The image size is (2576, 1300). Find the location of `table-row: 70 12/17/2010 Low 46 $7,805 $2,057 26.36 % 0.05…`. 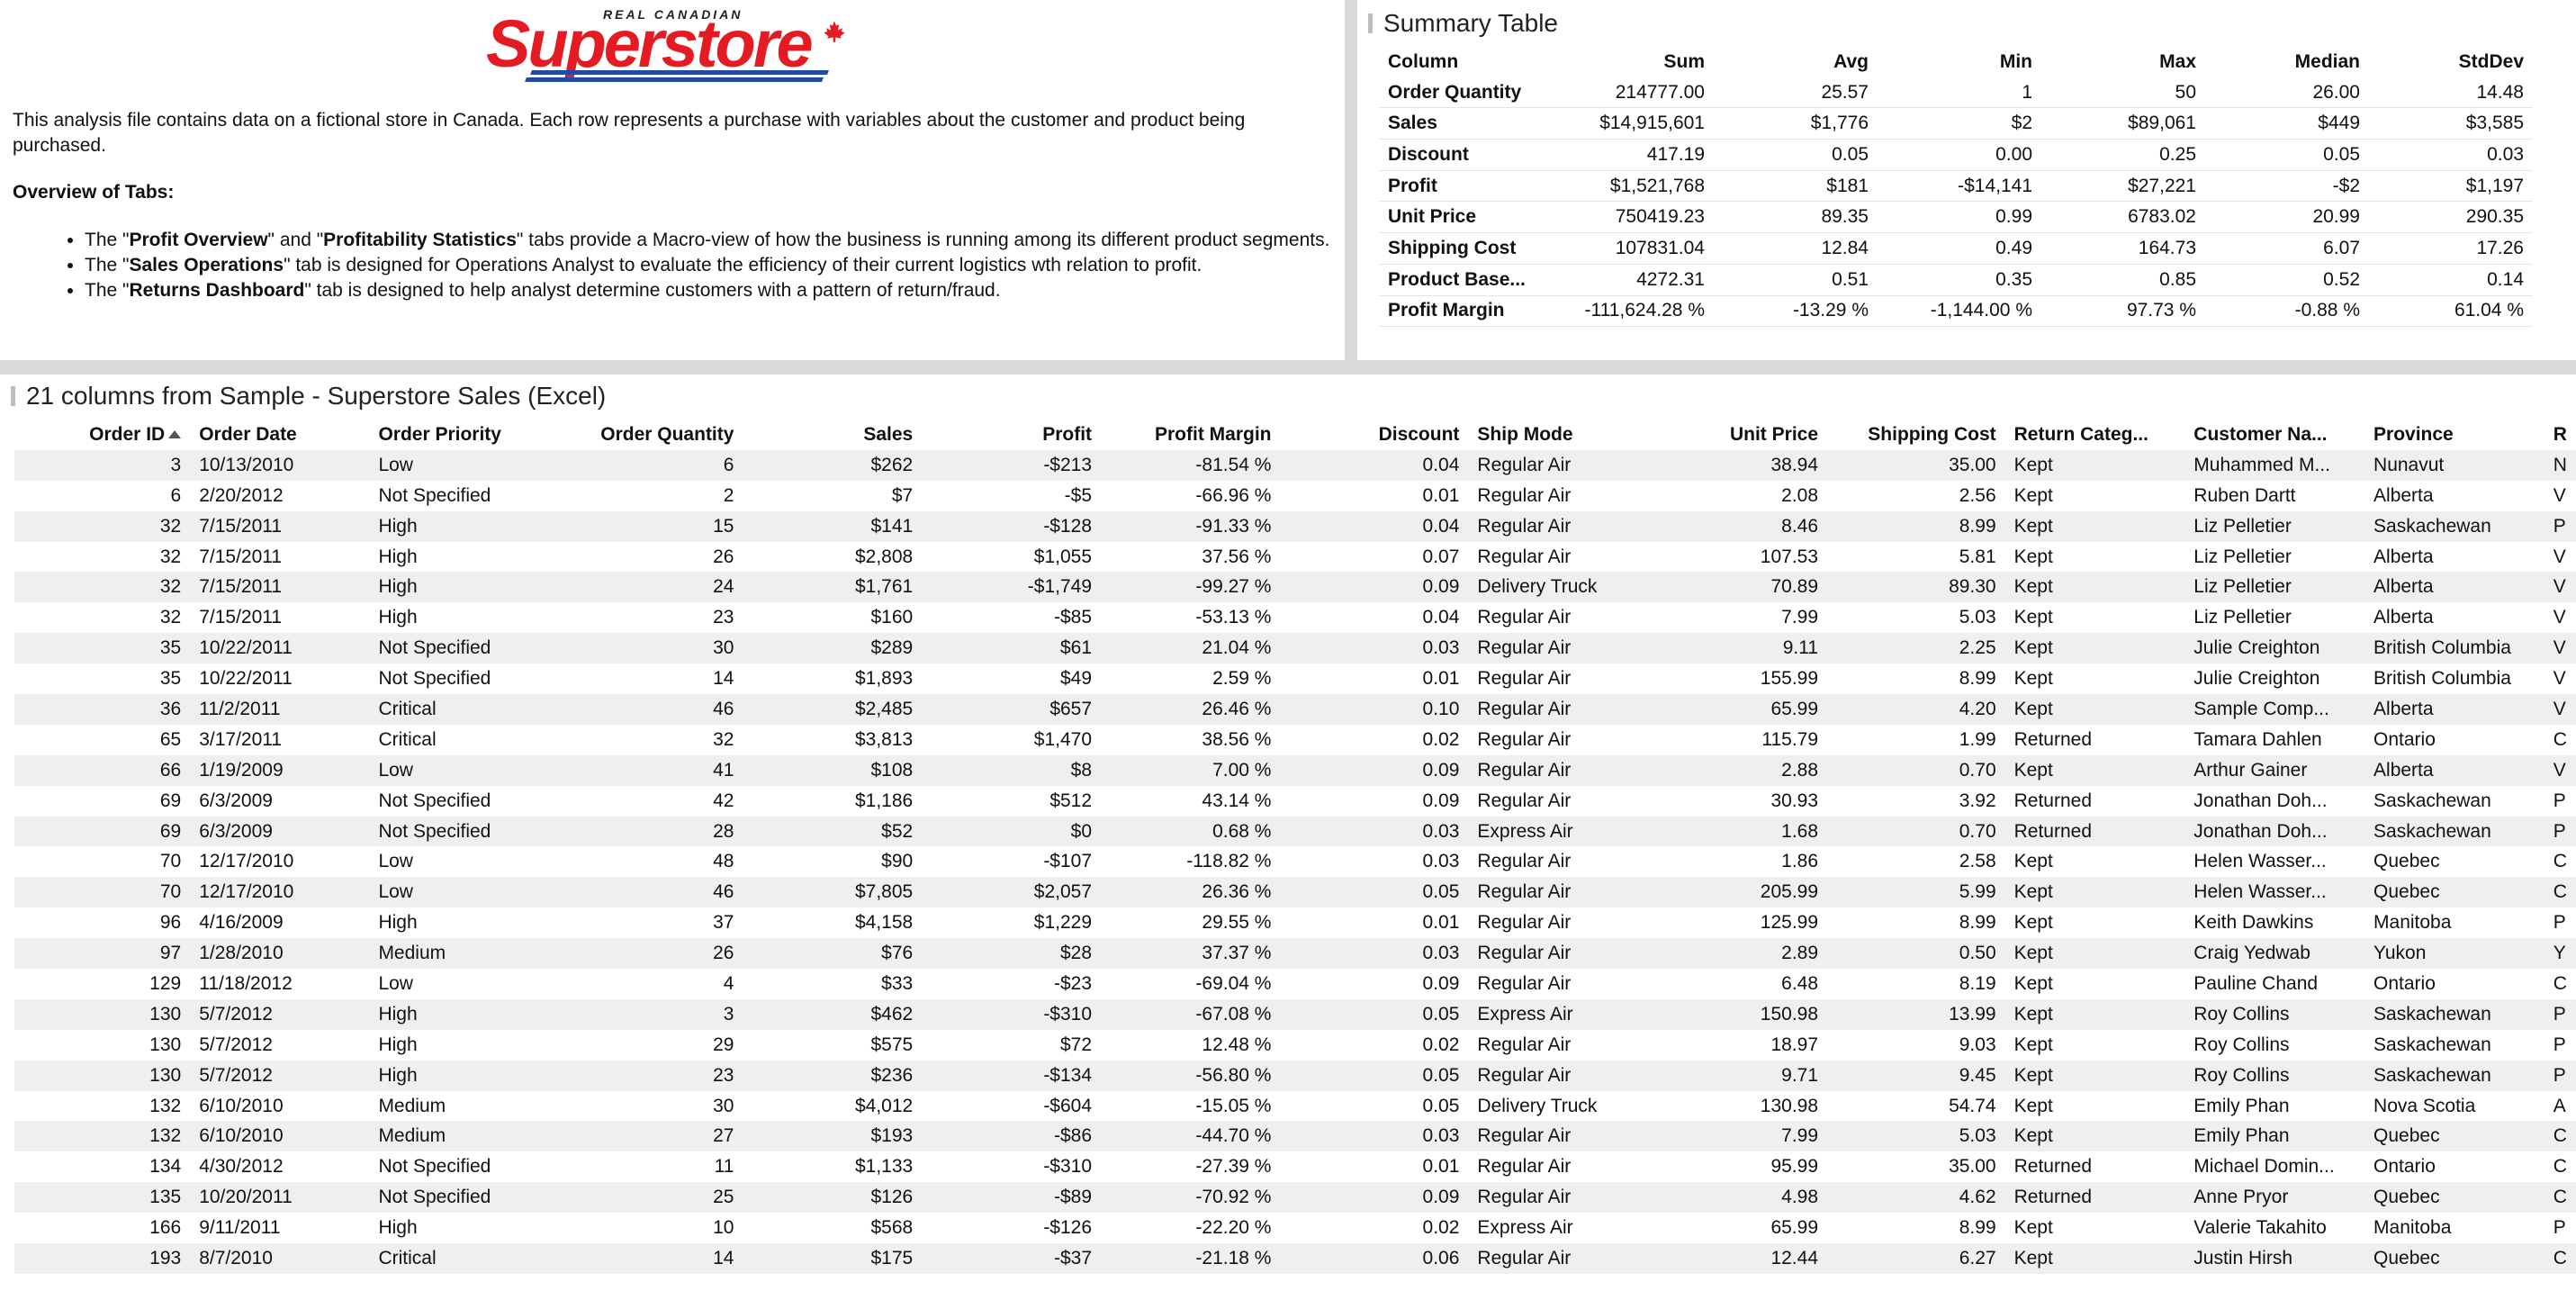

table-row: 70 12/17/2010 Low 46 $7,805 $2,057 26.36 % 0.05… is located at coordinates (1295, 892).